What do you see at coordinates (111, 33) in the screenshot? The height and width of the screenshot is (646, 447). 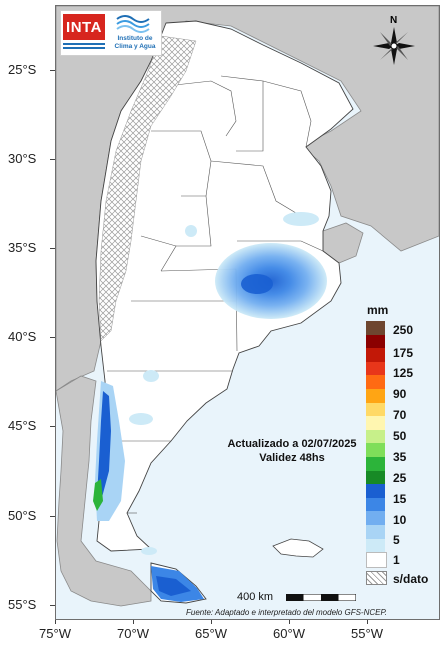 I see `logo-box: INTA Instituto de Clima y Agua` at bounding box center [111, 33].